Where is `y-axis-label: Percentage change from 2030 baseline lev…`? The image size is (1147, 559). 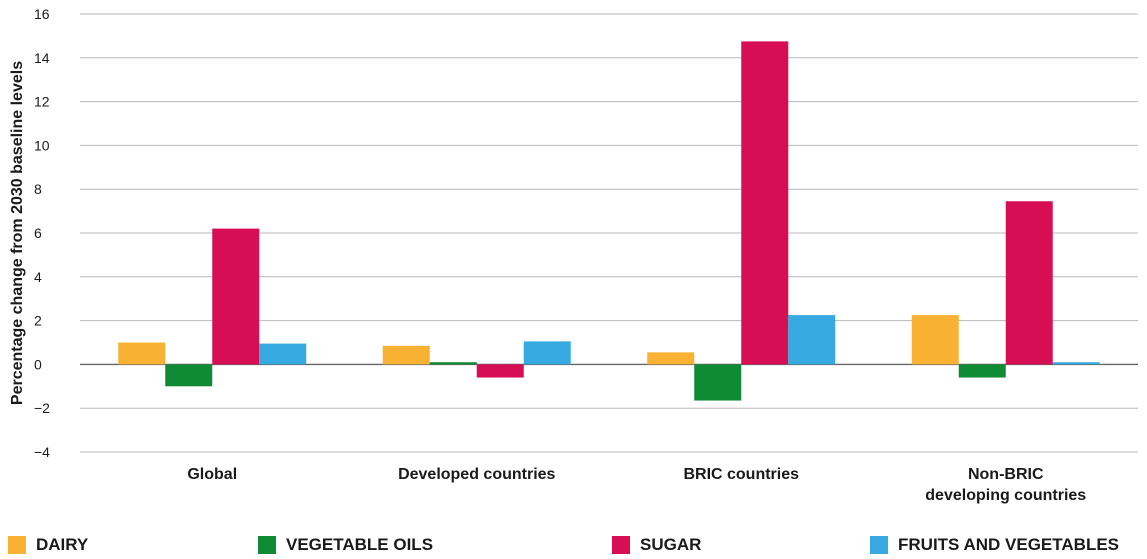 y-axis-label: Percentage change from 2030 baseline lev… is located at coordinates (17, 233).